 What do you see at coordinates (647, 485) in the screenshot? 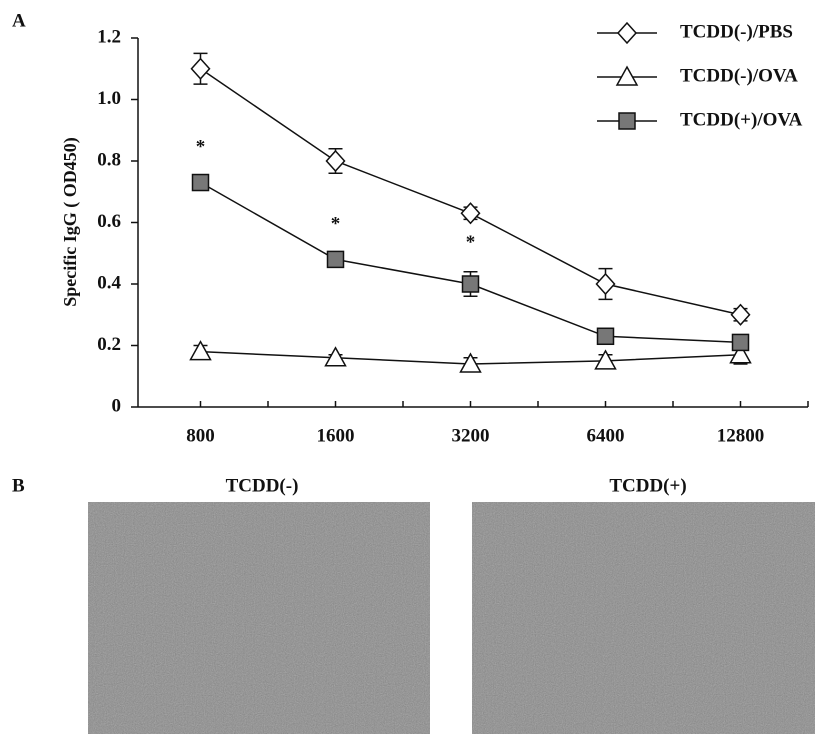
I see `image-title: TCDD(+)` at bounding box center [647, 485].